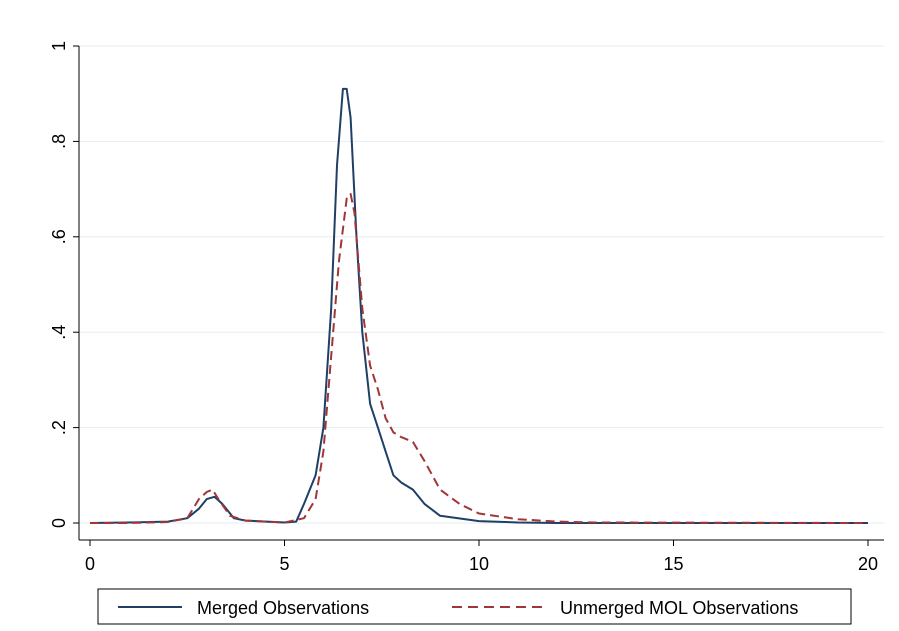  I want to click on y-tick-label-3: .6, so click(59, 236).